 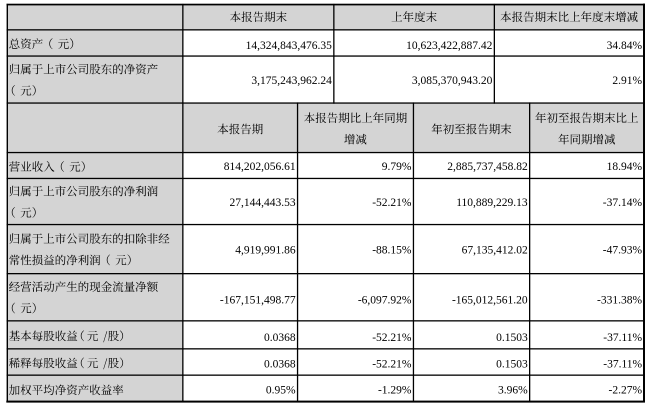 What do you see at coordinates (495, 251) in the screenshot?
I see `svg-text: 67,135,412.02` at bounding box center [495, 251].